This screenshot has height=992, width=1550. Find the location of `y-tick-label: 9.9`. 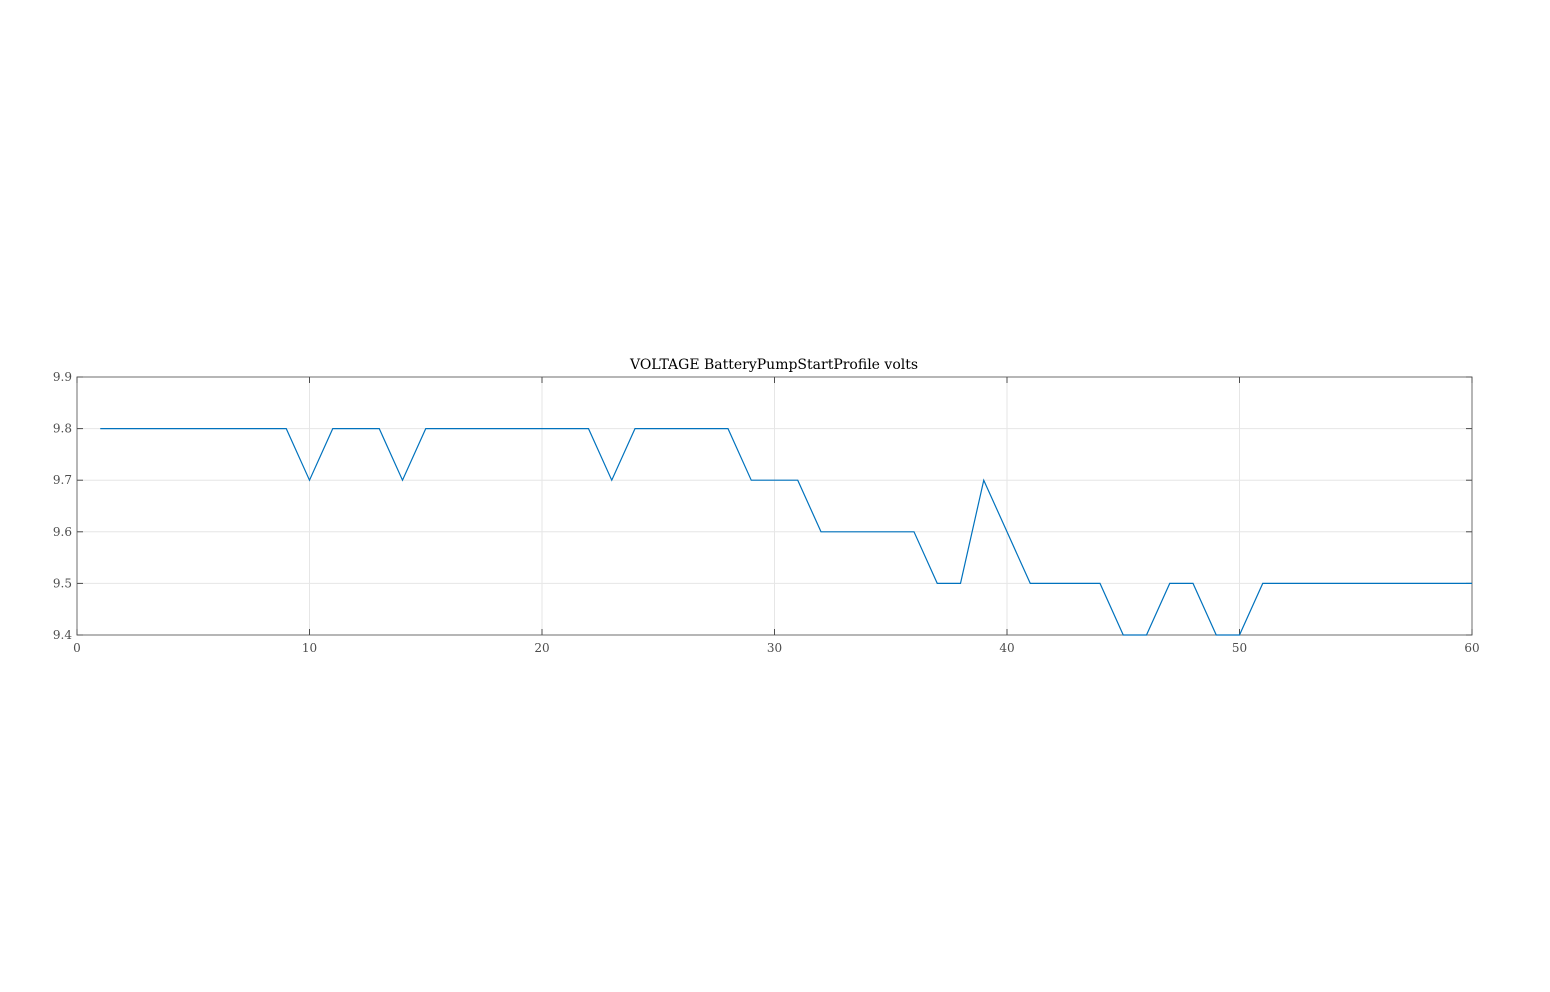

y-tick-label: 9.9 is located at coordinates (62, 377).